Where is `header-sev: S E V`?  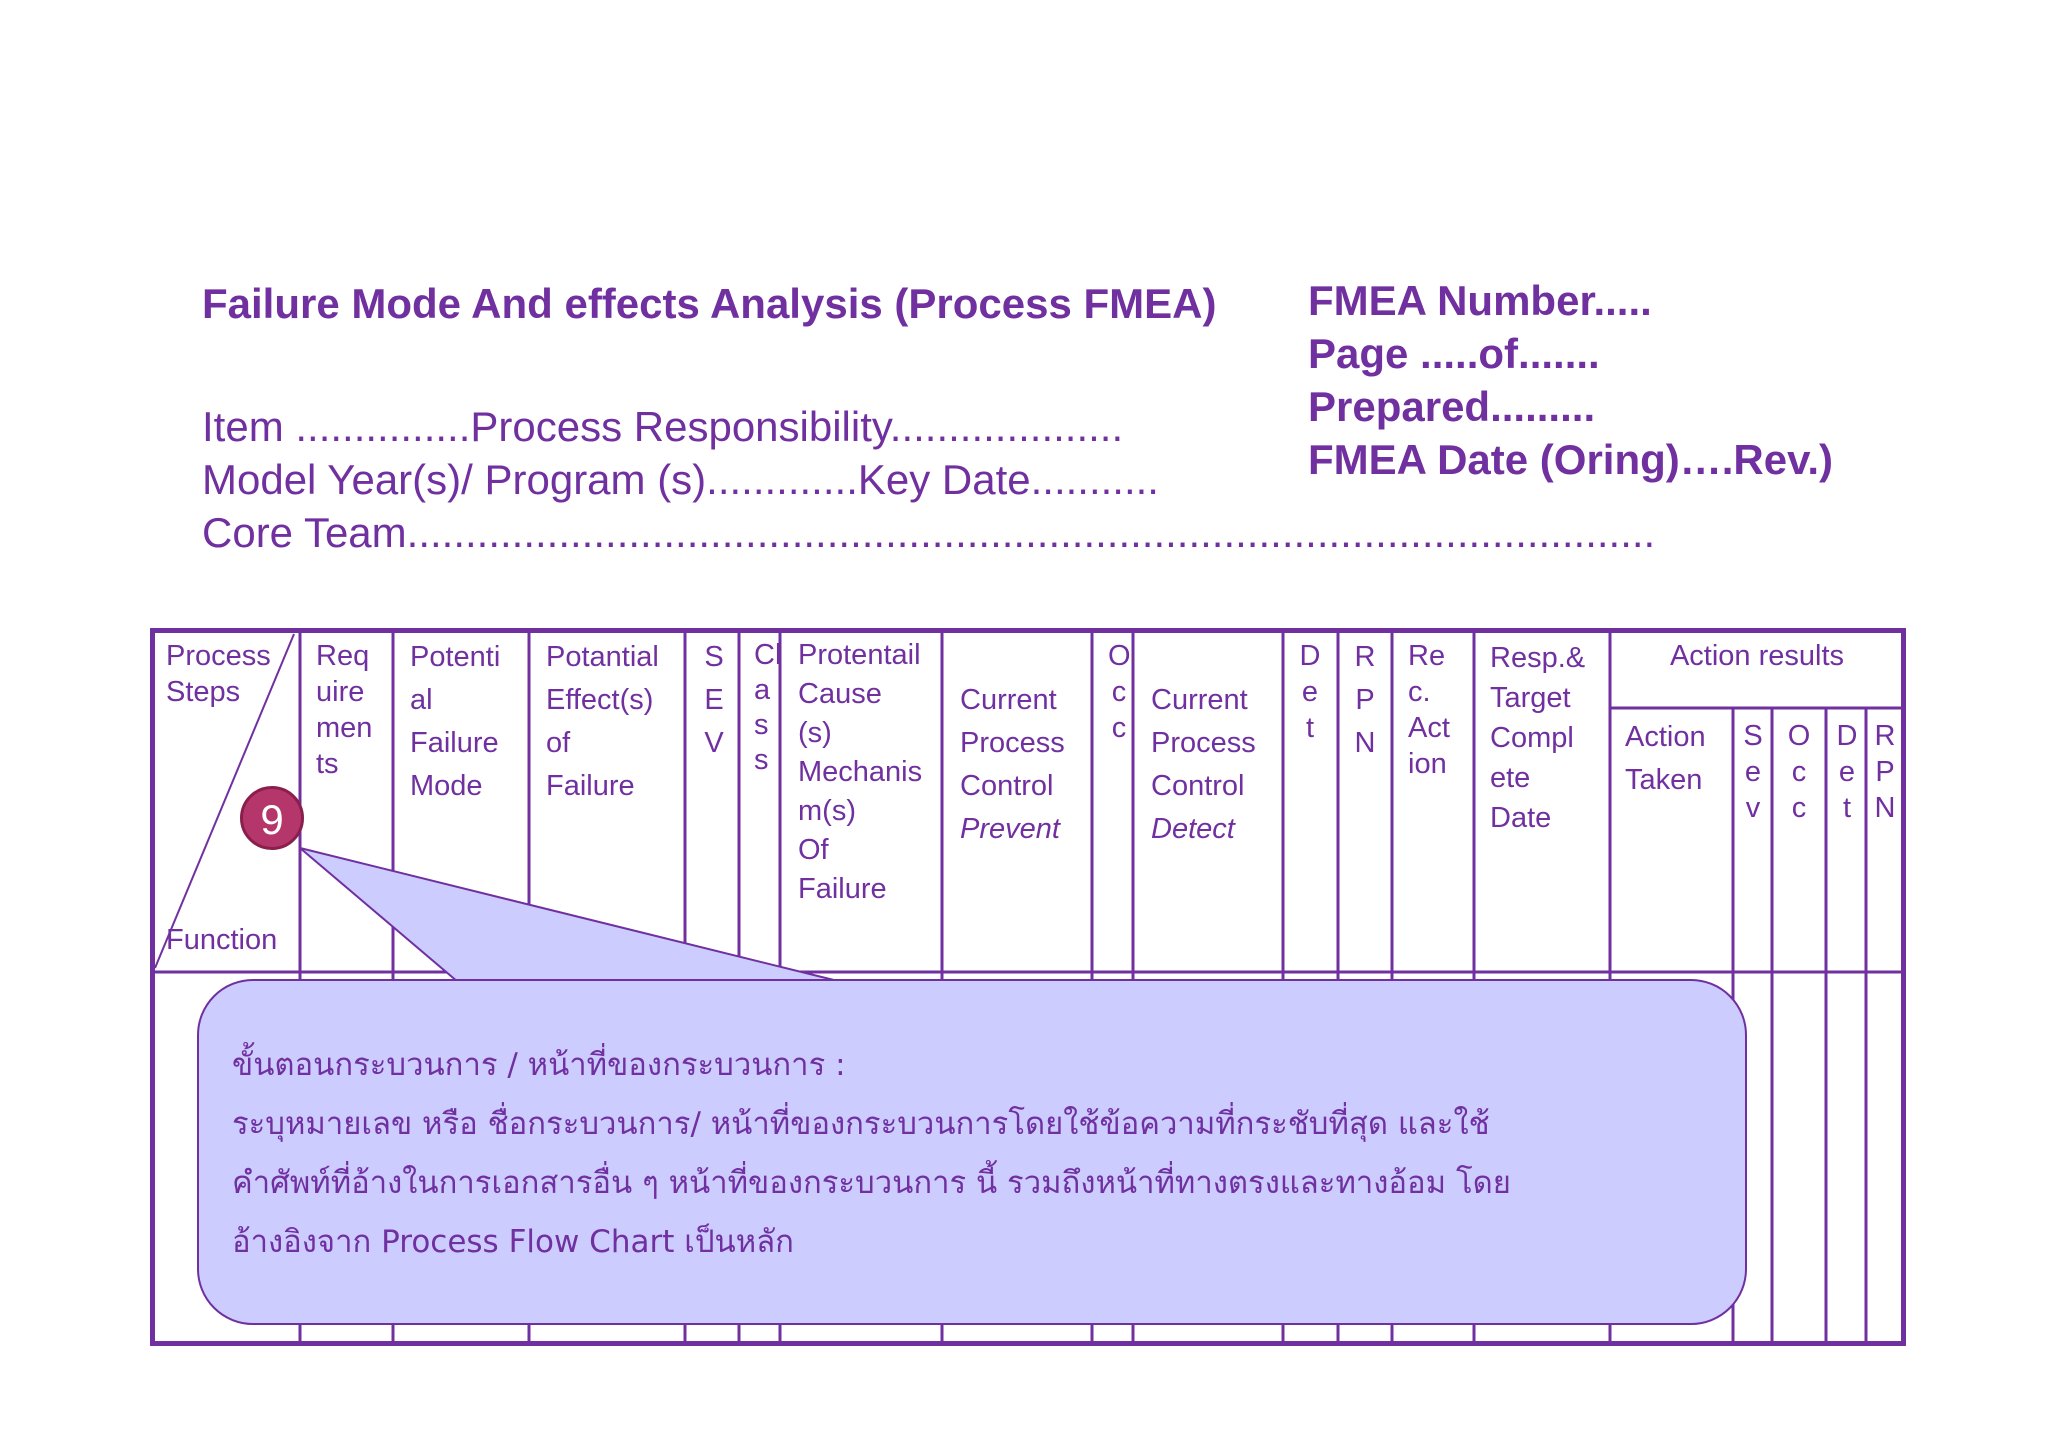 header-sev: S E V is located at coordinates (714, 700).